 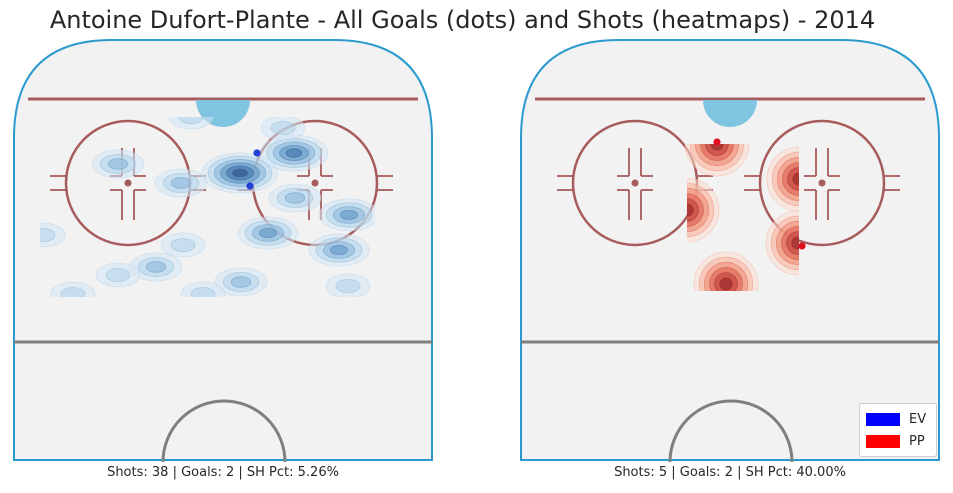 I want to click on legend: EV PP, so click(x=898, y=430).